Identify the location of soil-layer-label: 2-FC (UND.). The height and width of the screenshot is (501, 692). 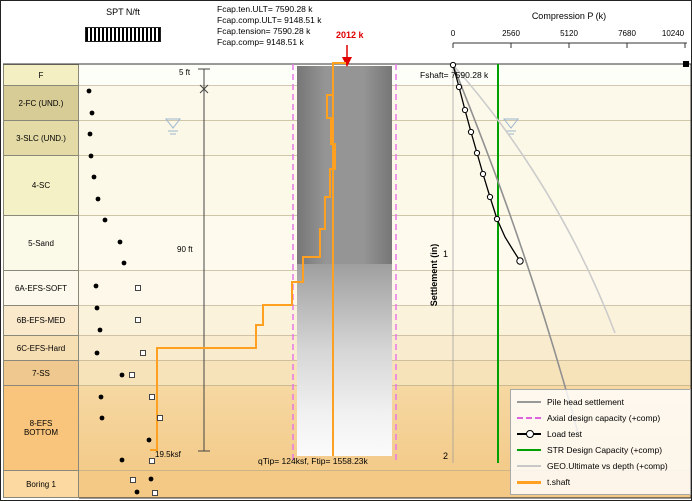
(41, 103).